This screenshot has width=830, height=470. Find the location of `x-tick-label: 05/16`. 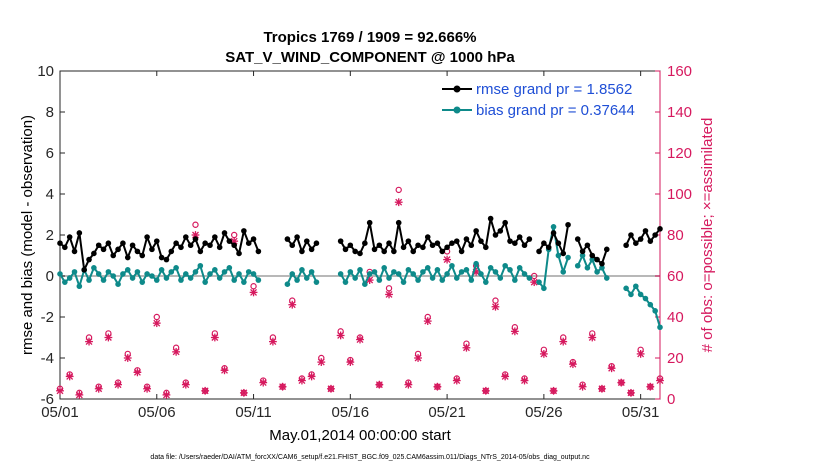

x-tick-label: 05/16 is located at coordinates (351, 412).